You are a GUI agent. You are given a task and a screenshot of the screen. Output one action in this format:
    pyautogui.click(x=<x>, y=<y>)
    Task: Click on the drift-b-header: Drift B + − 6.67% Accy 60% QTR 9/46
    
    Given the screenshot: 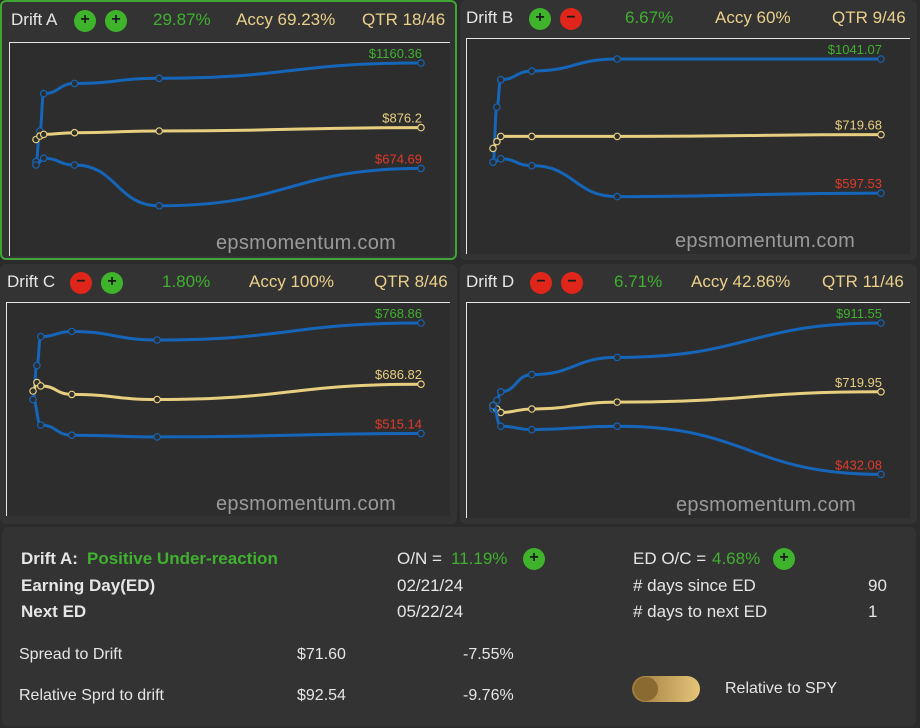 What is the action you would take?
    pyautogui.click(x=688, y=18)
    